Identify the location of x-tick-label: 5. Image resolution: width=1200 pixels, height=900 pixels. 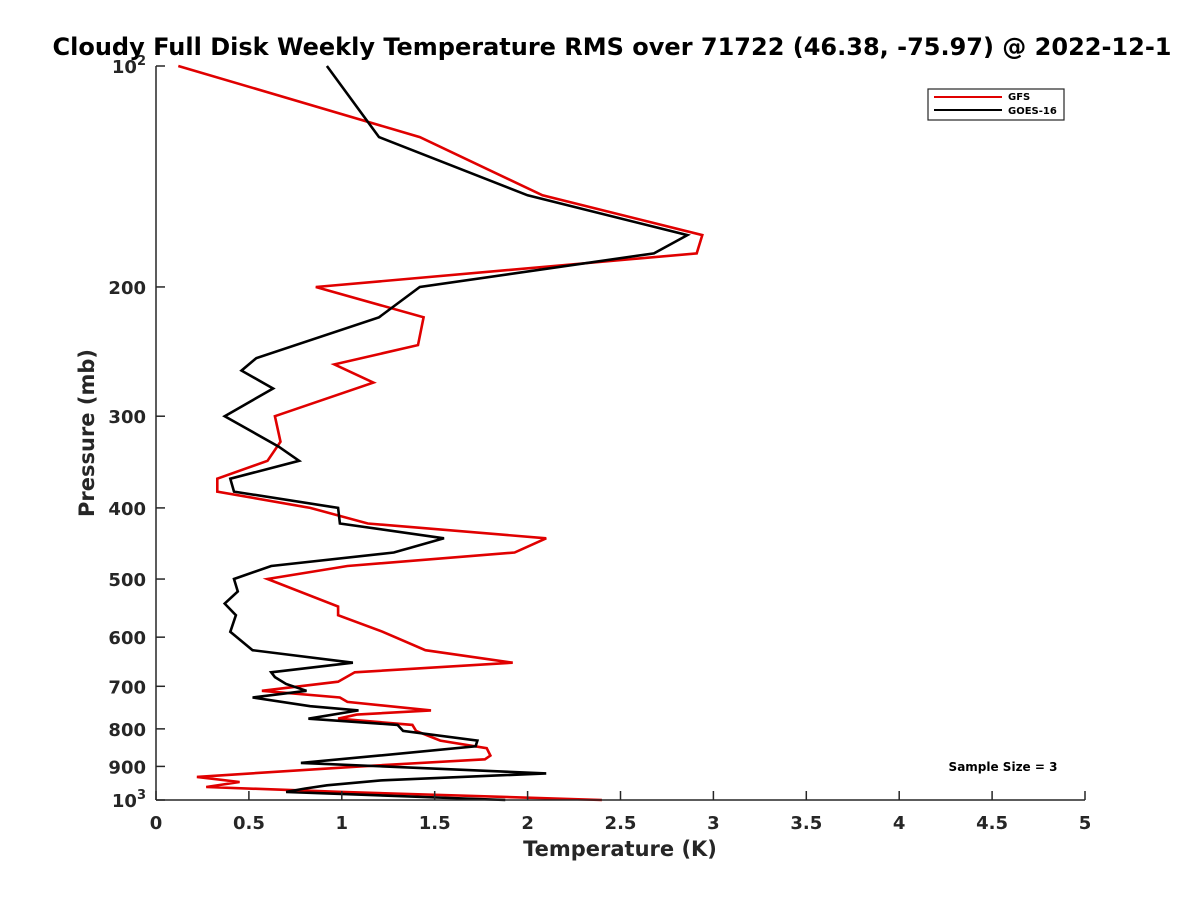
(1085, 823).